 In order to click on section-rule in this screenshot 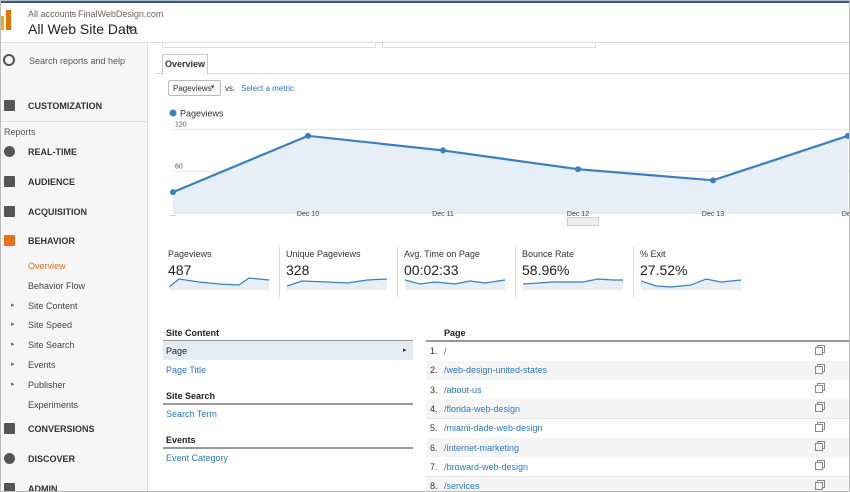, I will do `click(288, 341)`.